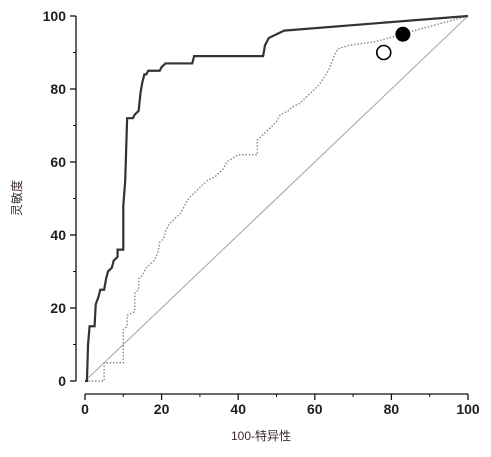 The image size is (491, 457). Describe the element at coordinates (58, 235) in the screenshot. I see `y-tick-label: 40` at that location.